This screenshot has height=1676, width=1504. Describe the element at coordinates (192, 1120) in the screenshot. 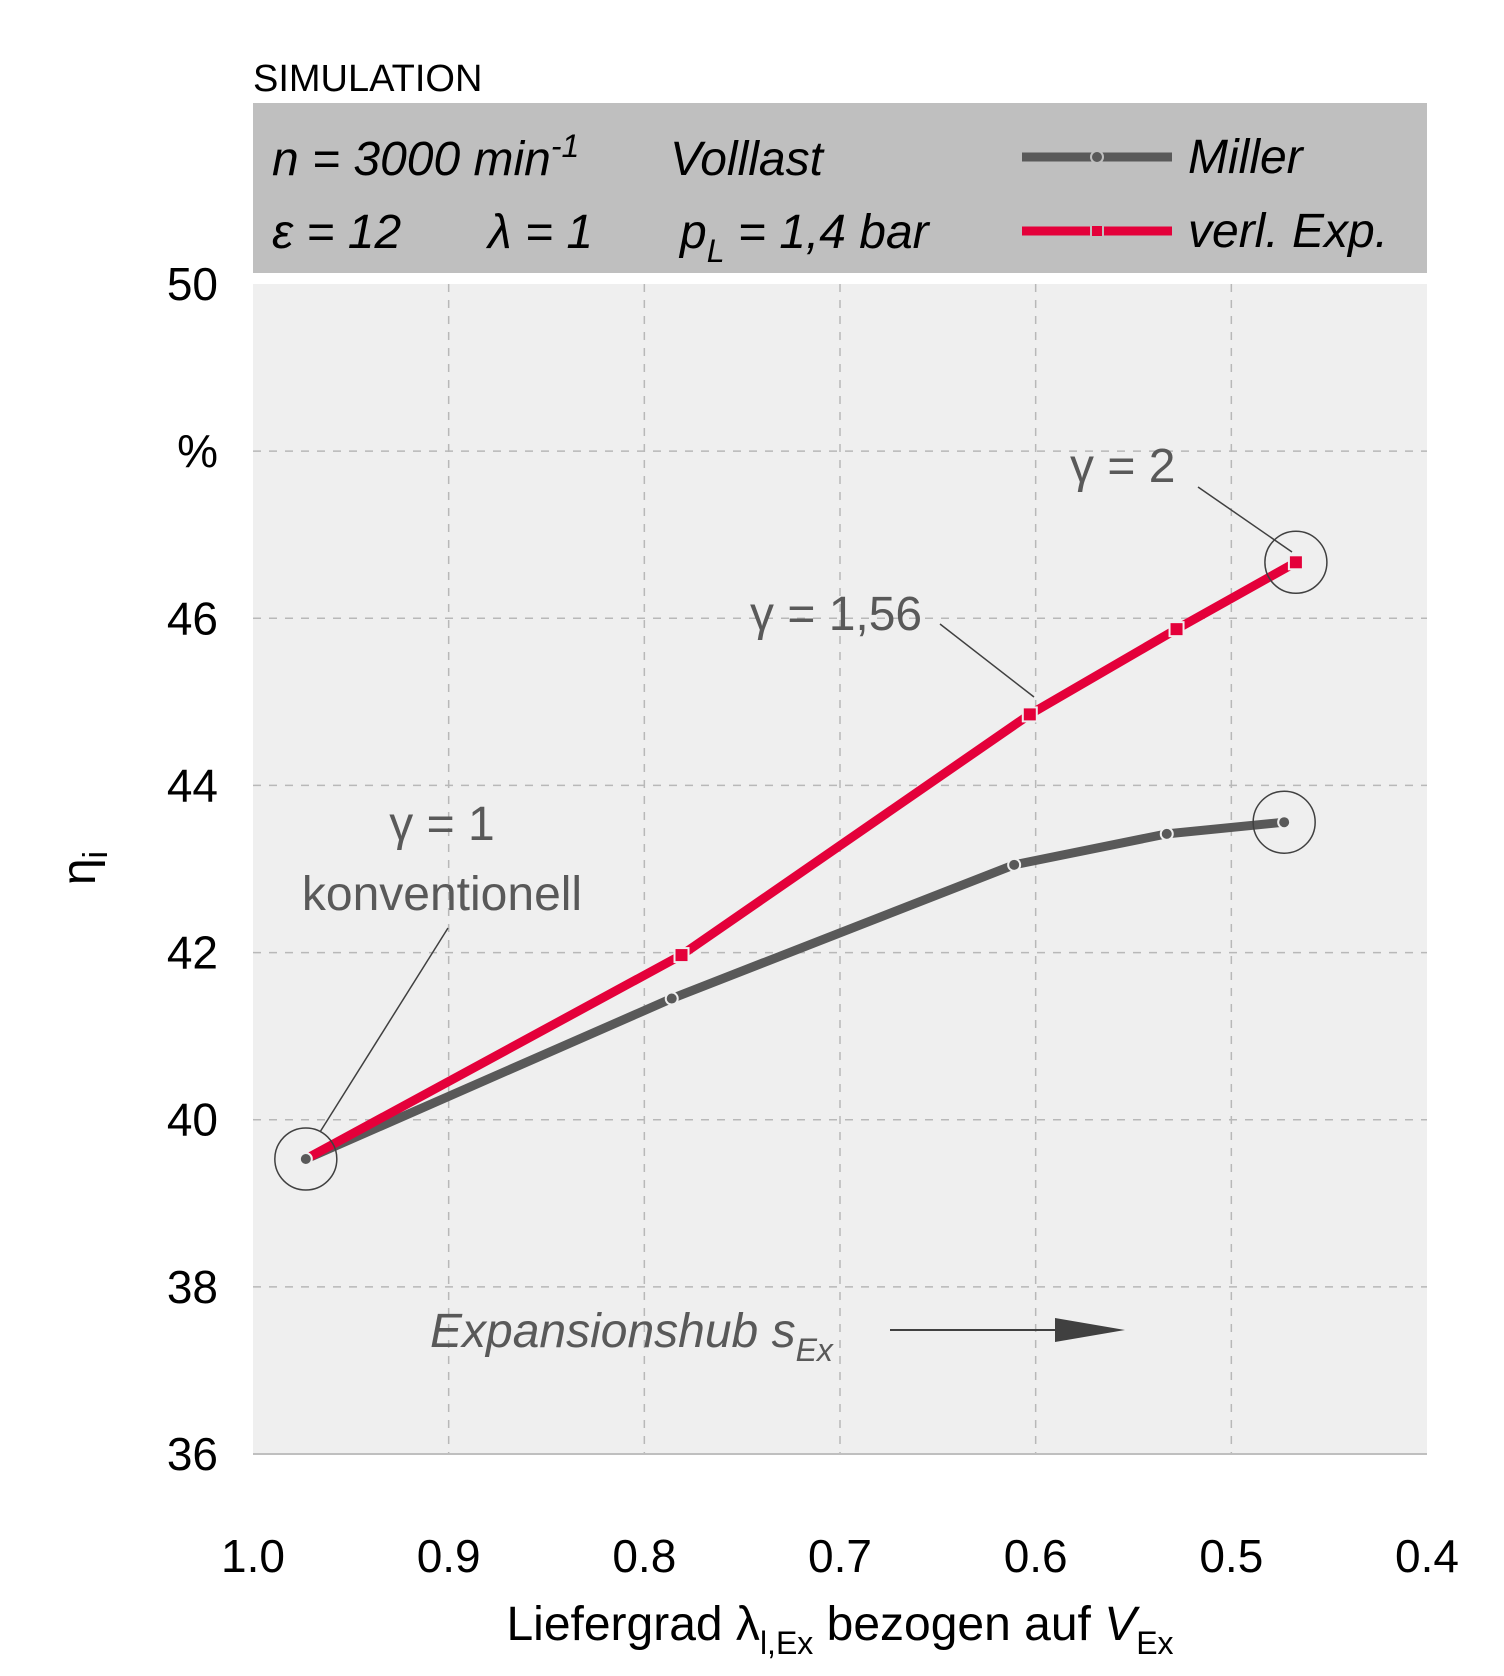

I see `y-tick-label: 40` at that location.